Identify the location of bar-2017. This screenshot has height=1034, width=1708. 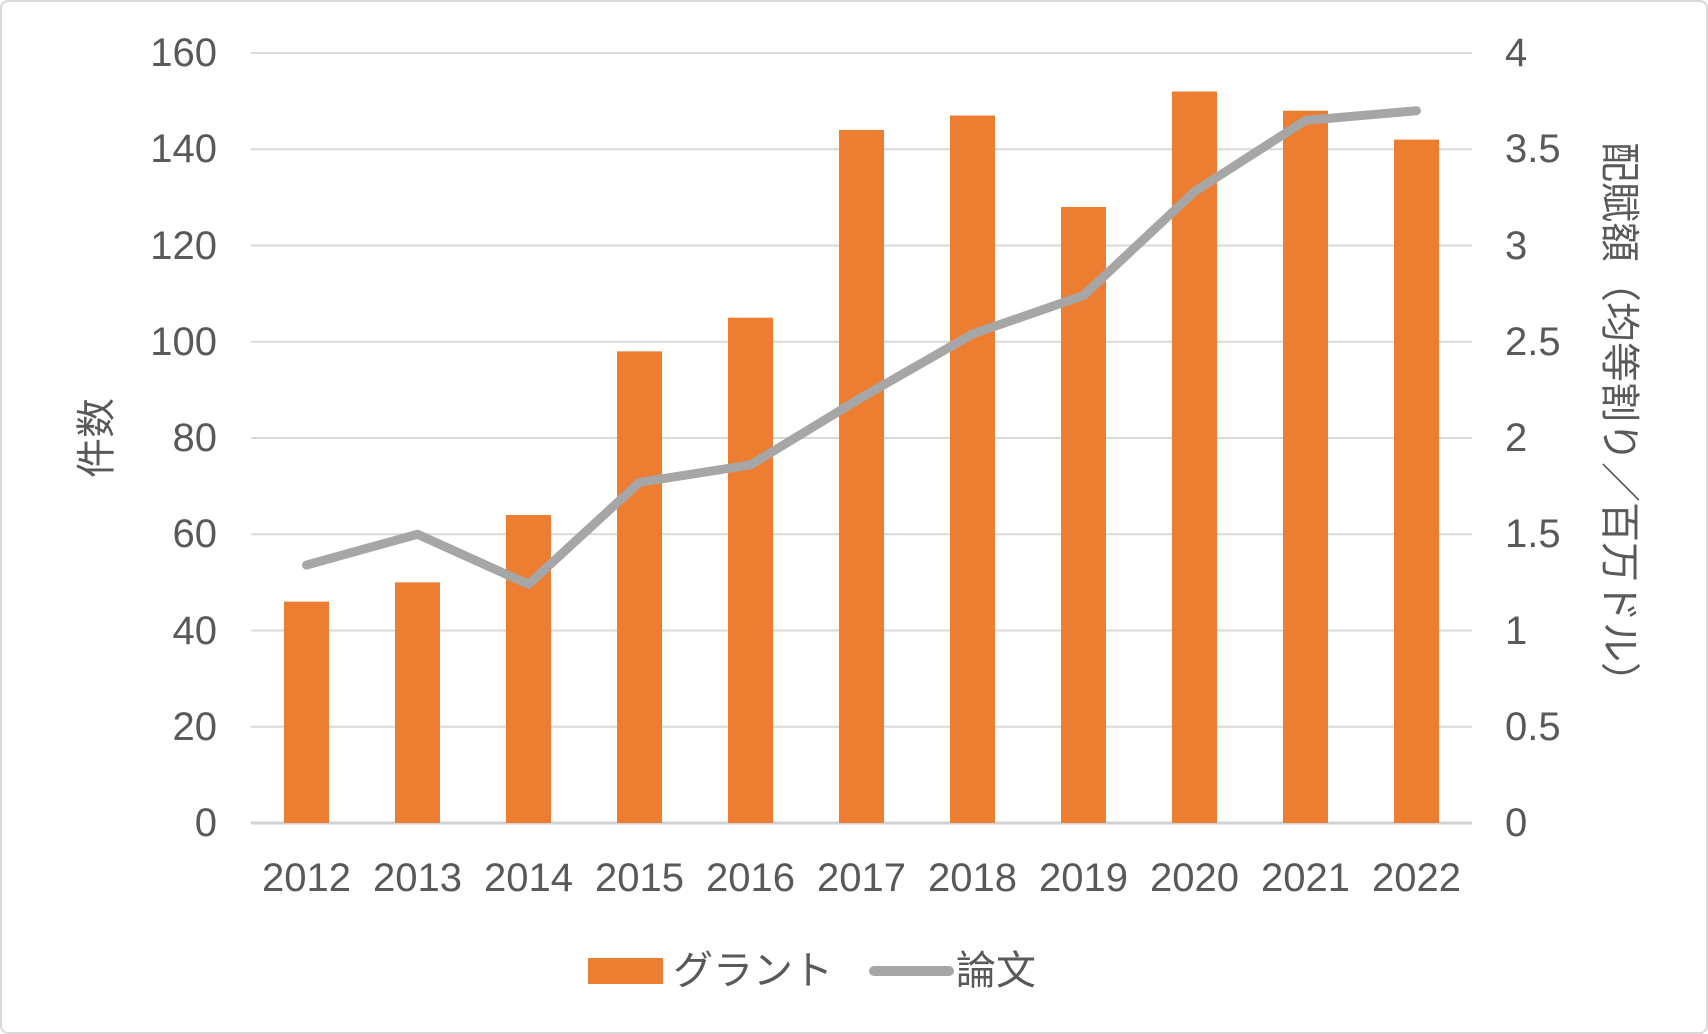
(861, 476).